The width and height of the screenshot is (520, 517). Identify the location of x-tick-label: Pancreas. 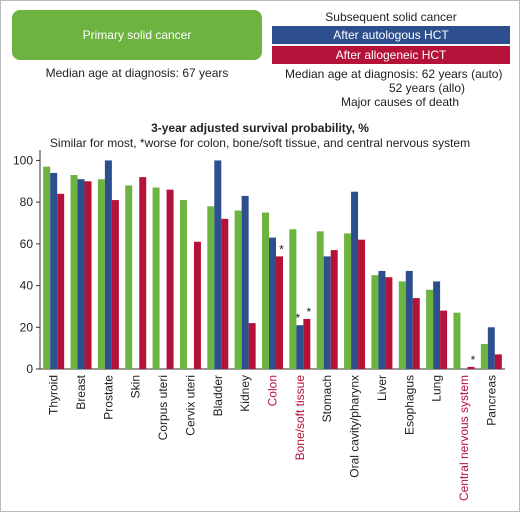
(491, 400).